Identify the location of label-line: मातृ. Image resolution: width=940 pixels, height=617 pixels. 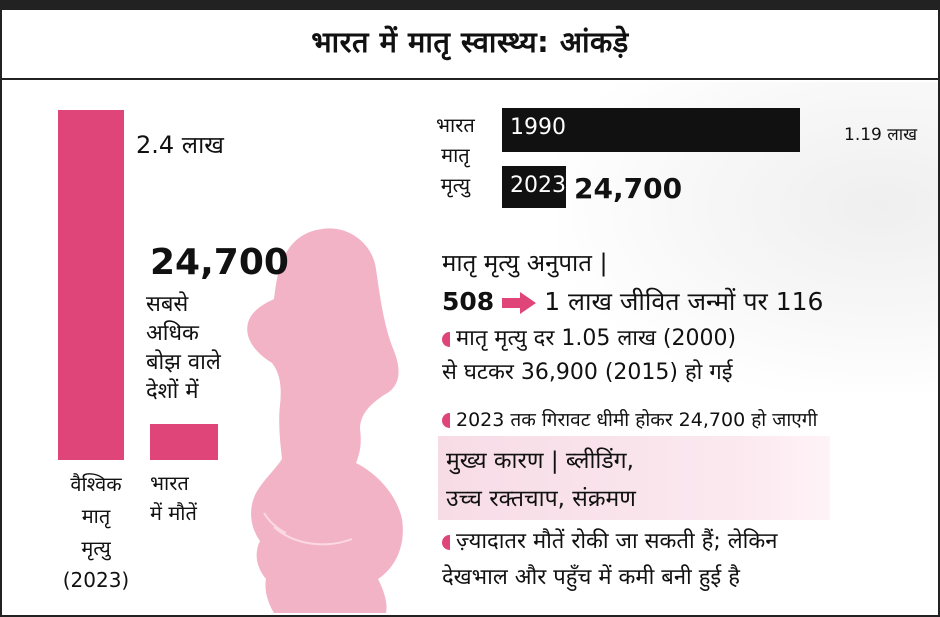
(455, 155).